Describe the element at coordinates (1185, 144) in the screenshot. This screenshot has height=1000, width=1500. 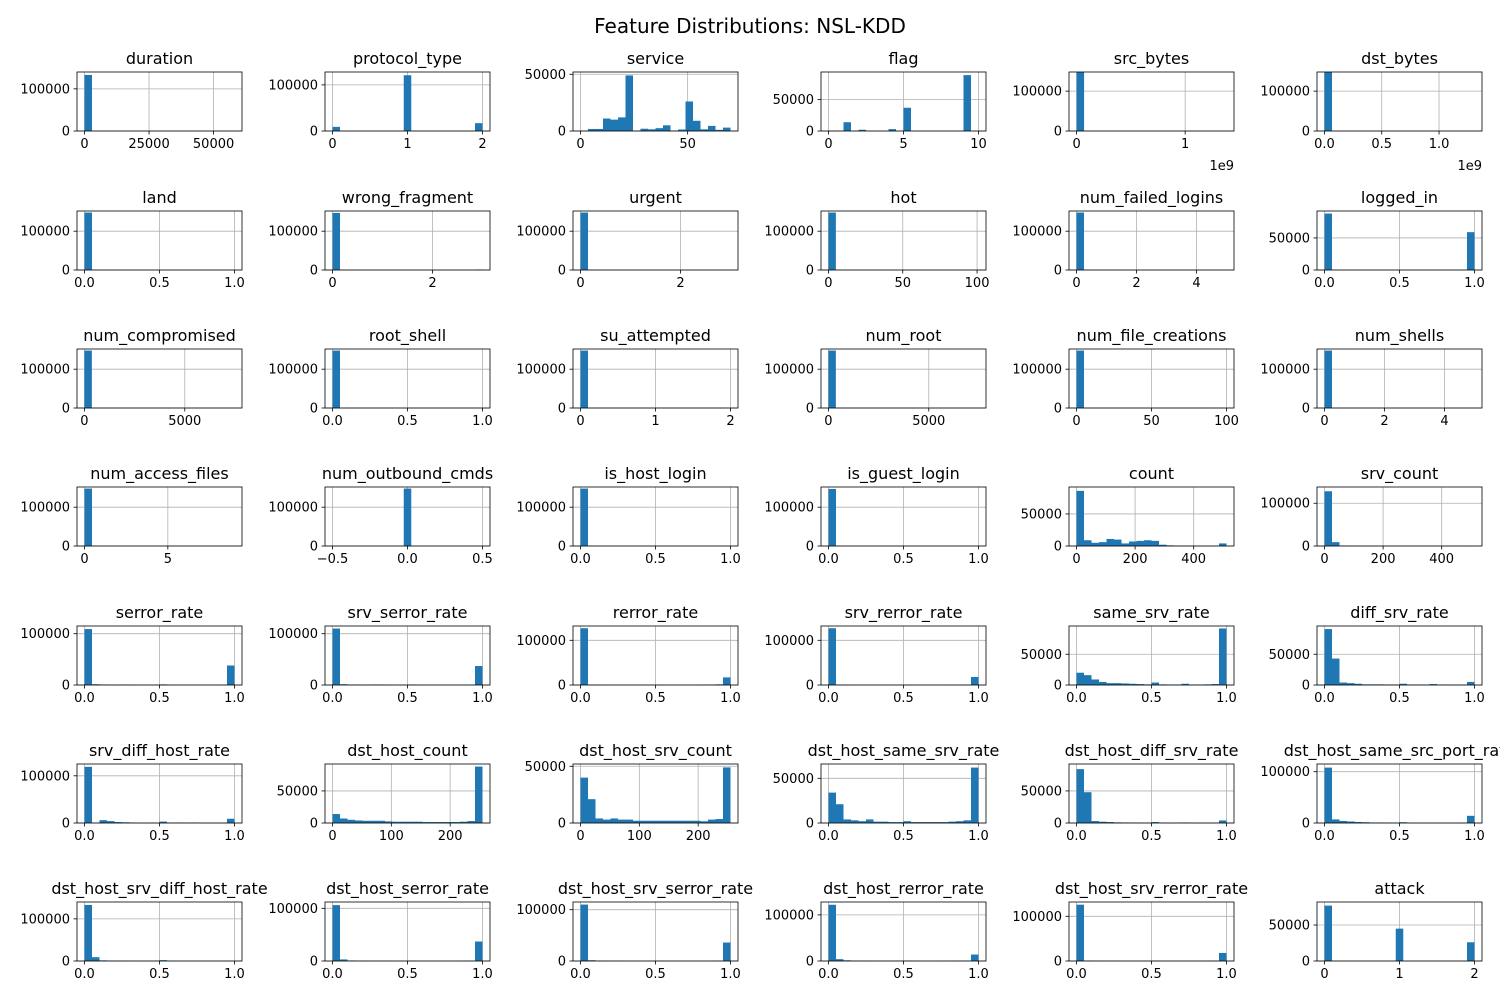
I see `x-tick-label: 1` at that location.